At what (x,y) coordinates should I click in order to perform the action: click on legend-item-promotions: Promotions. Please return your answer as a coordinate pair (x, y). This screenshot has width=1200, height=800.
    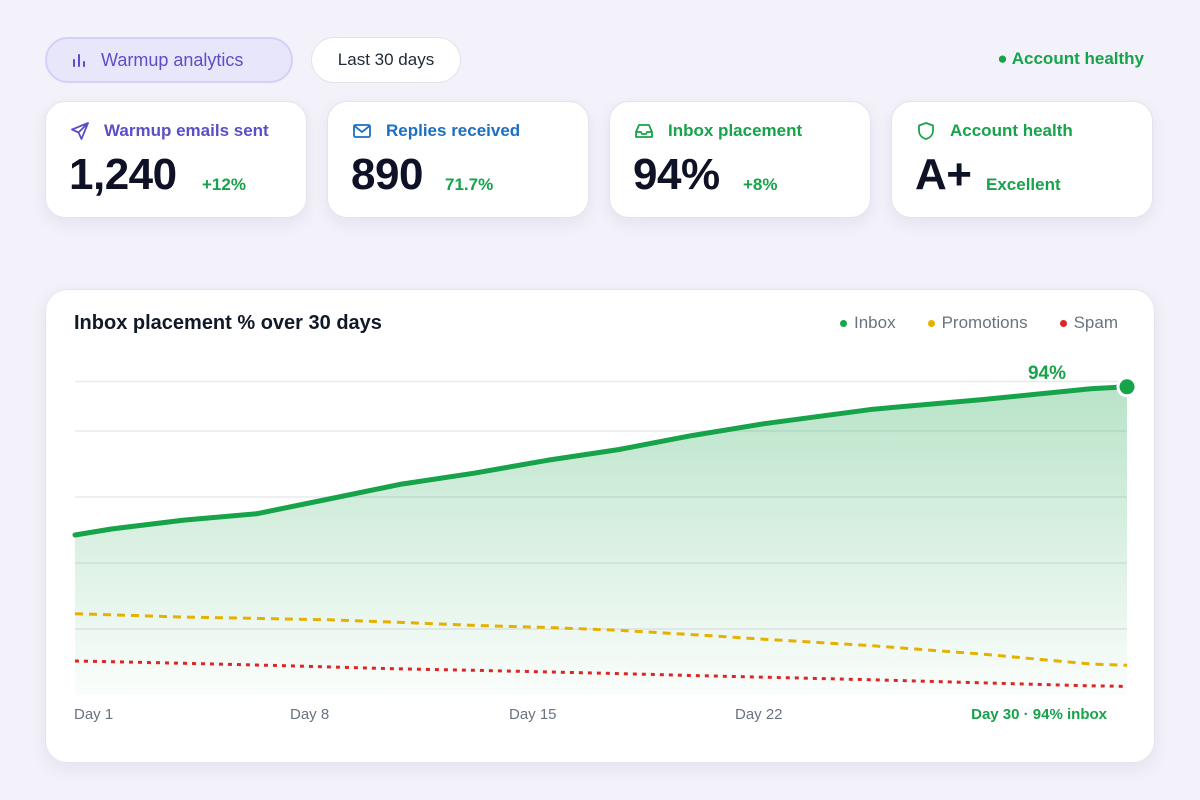
    Looking at the image, I should click on (977, 323).